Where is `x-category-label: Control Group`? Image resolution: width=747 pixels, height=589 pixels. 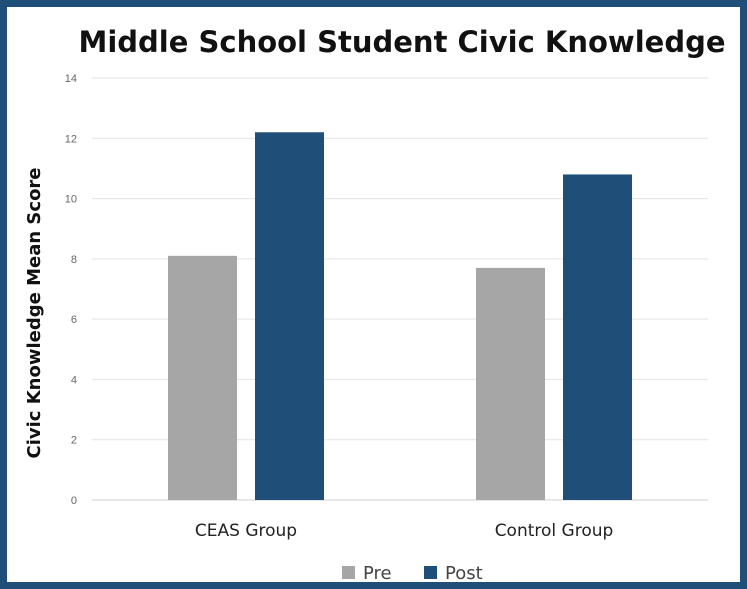
x-category-label: Control Group is located at coordinates (554, 531).